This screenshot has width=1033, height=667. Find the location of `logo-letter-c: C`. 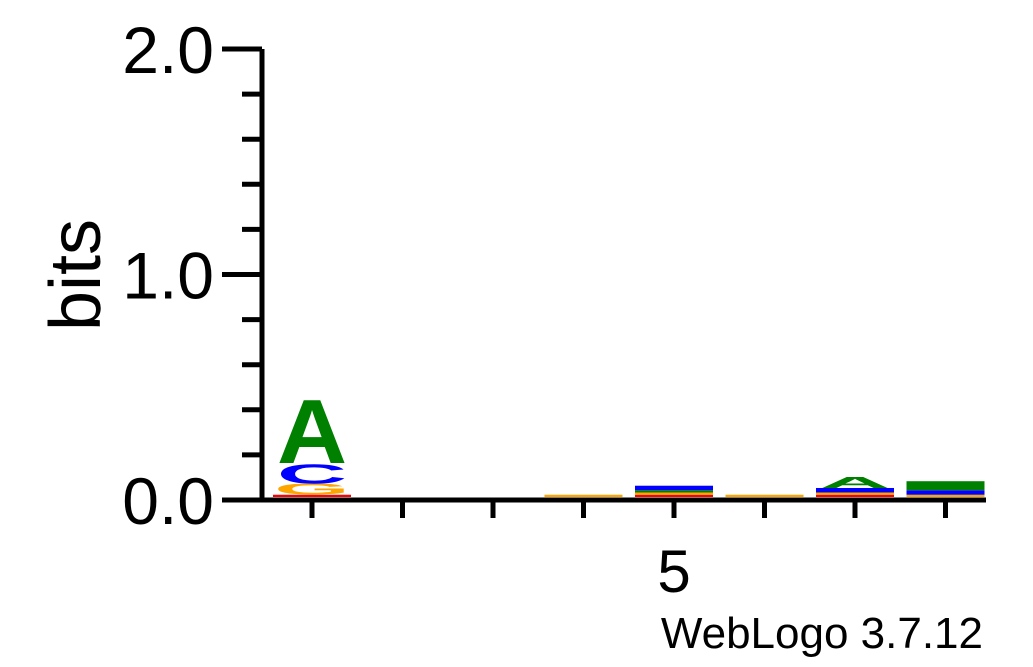

logo-letter-c: C is located at coordinates (312, 474).